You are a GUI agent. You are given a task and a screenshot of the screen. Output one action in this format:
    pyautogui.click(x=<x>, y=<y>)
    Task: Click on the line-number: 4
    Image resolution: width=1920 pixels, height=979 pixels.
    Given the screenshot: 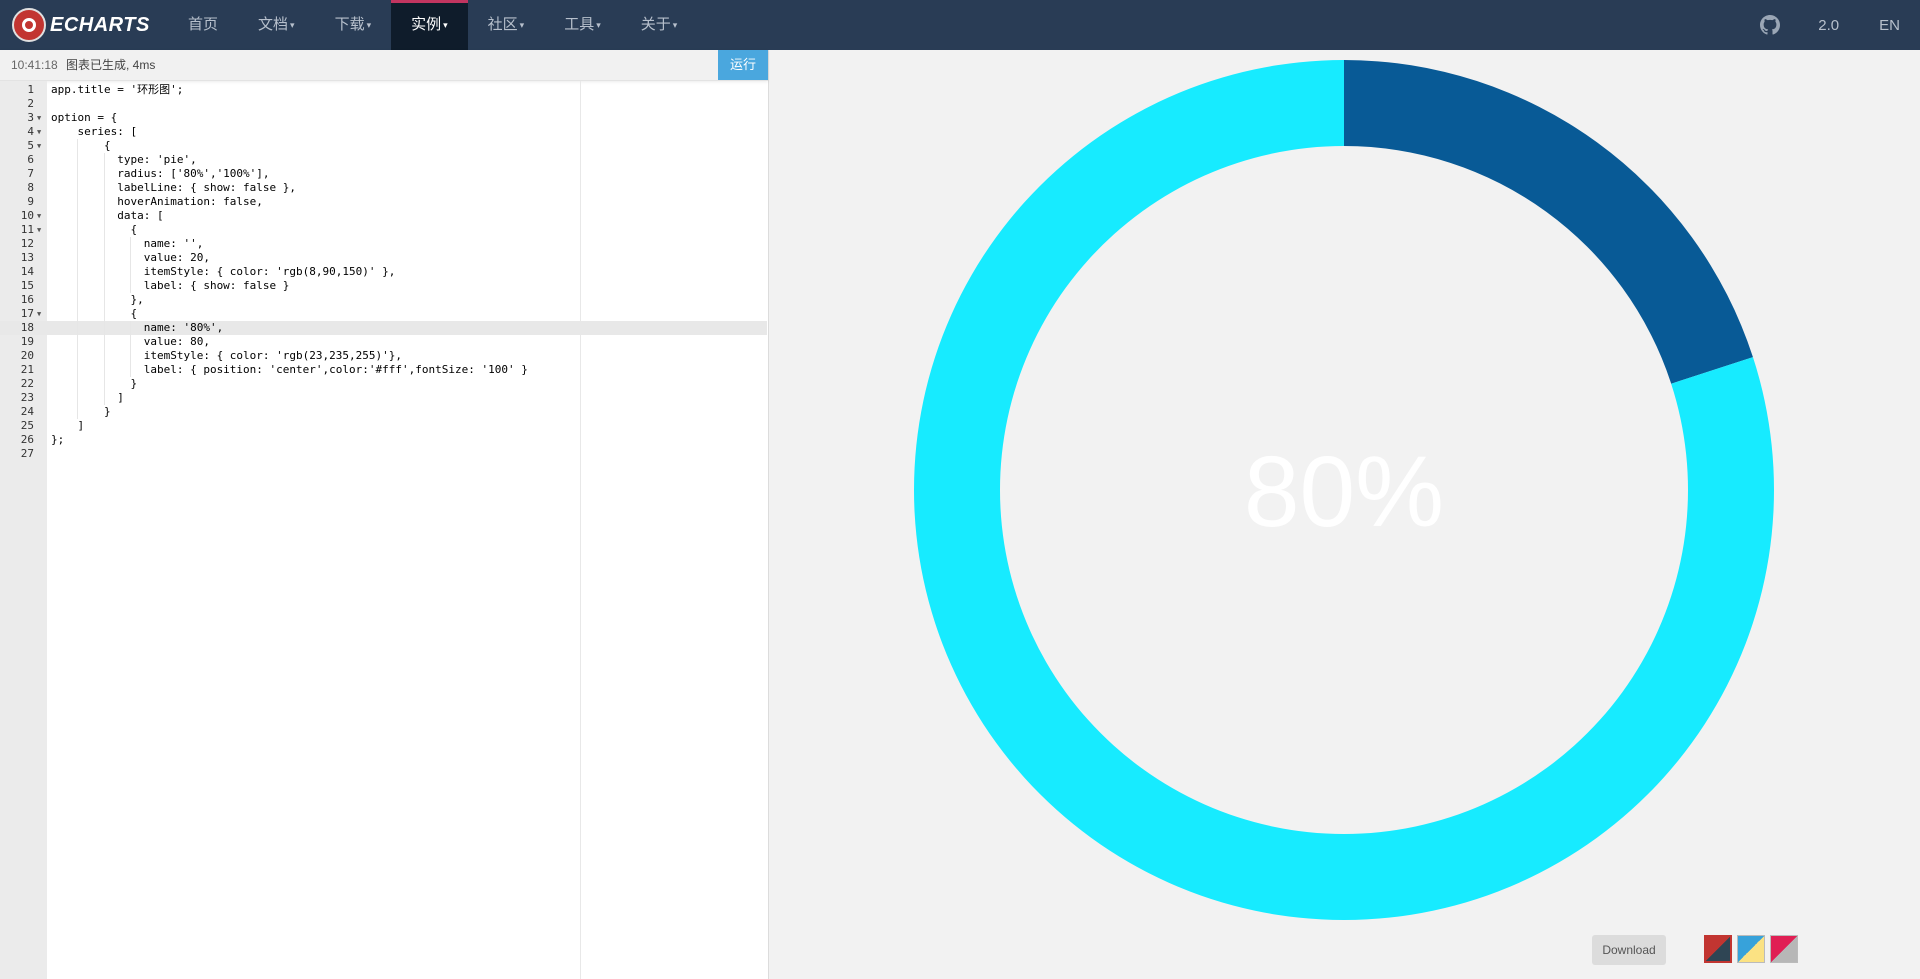 What is the action you would take?
    pyautogui.click(x=30, y=131)
    